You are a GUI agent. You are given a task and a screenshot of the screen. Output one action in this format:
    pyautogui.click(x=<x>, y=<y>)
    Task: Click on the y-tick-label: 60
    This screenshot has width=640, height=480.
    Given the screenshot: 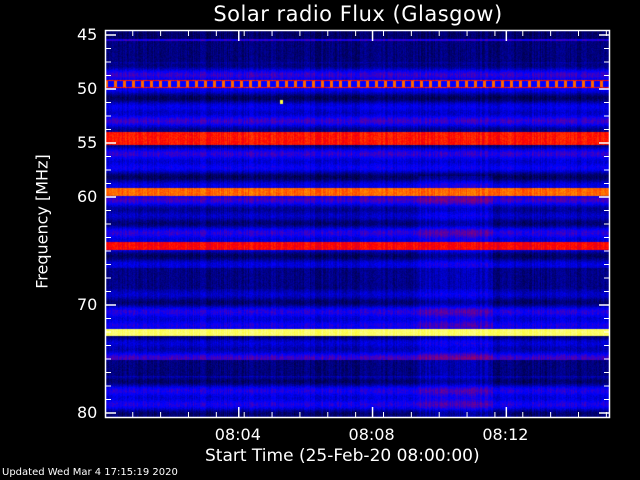 What is the action you would take?
    pyautogui.click(x=87, y=196)
    